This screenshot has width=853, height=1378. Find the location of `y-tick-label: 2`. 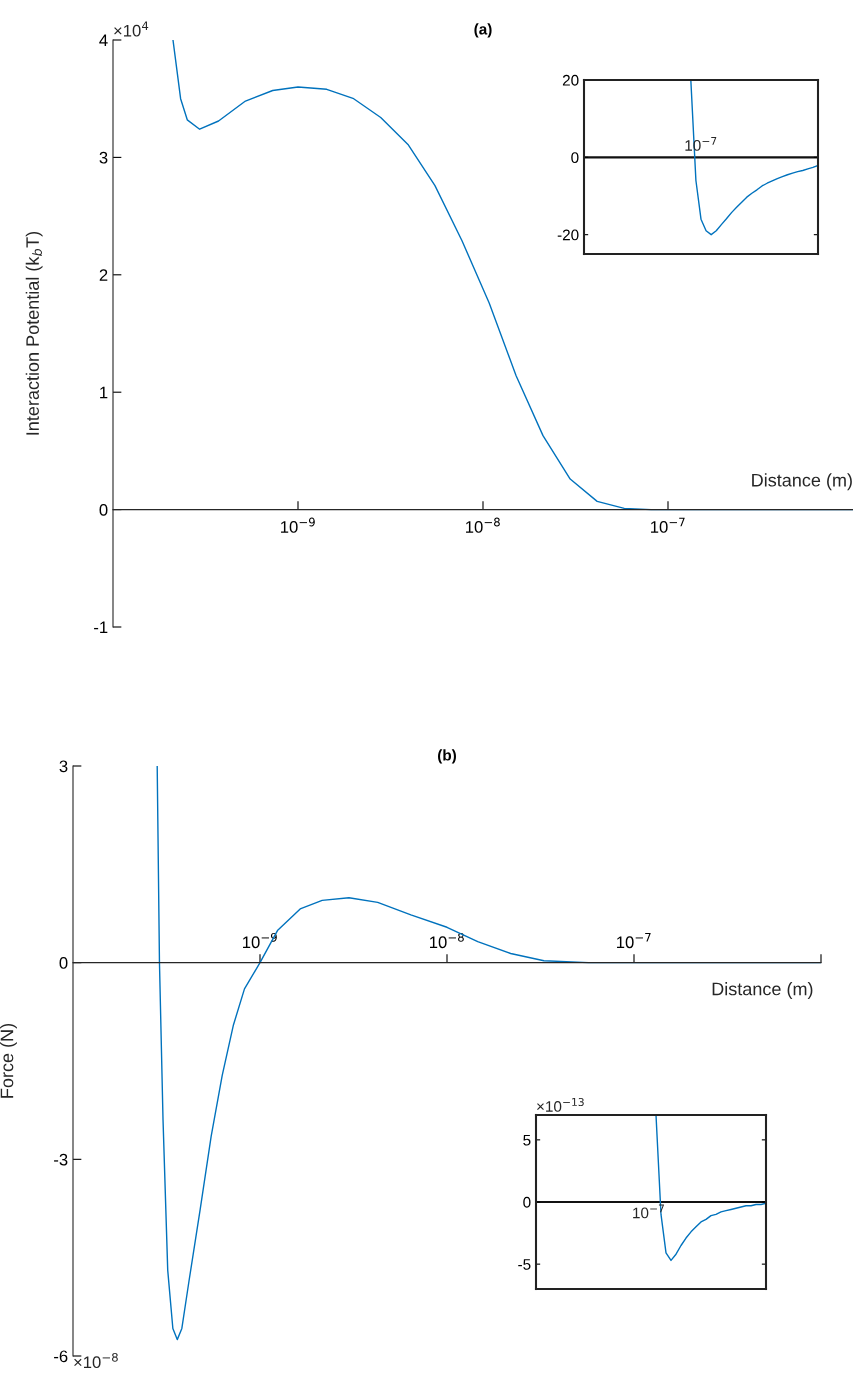

y-tick-label: 2 is located at coordinates (103, 275).